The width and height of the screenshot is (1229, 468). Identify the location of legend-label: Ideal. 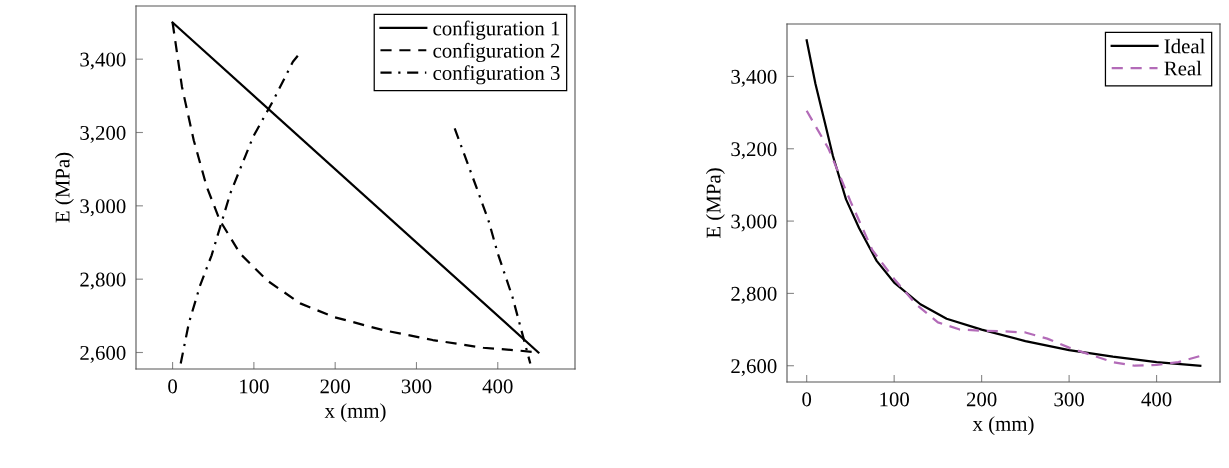
(1184, 46).